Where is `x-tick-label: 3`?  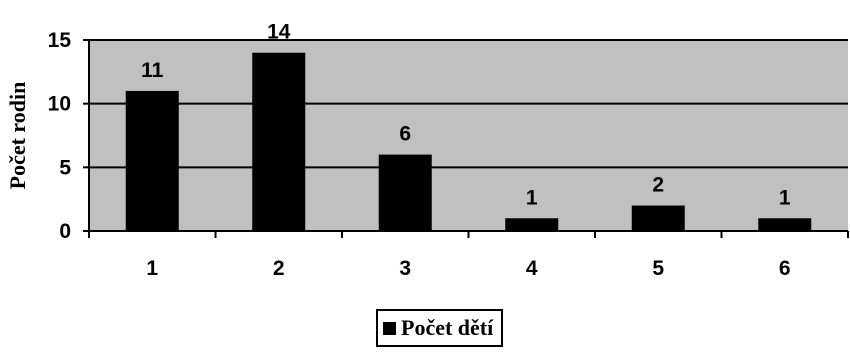
x-tick-label: 3 is located at coordinates (405, 268).